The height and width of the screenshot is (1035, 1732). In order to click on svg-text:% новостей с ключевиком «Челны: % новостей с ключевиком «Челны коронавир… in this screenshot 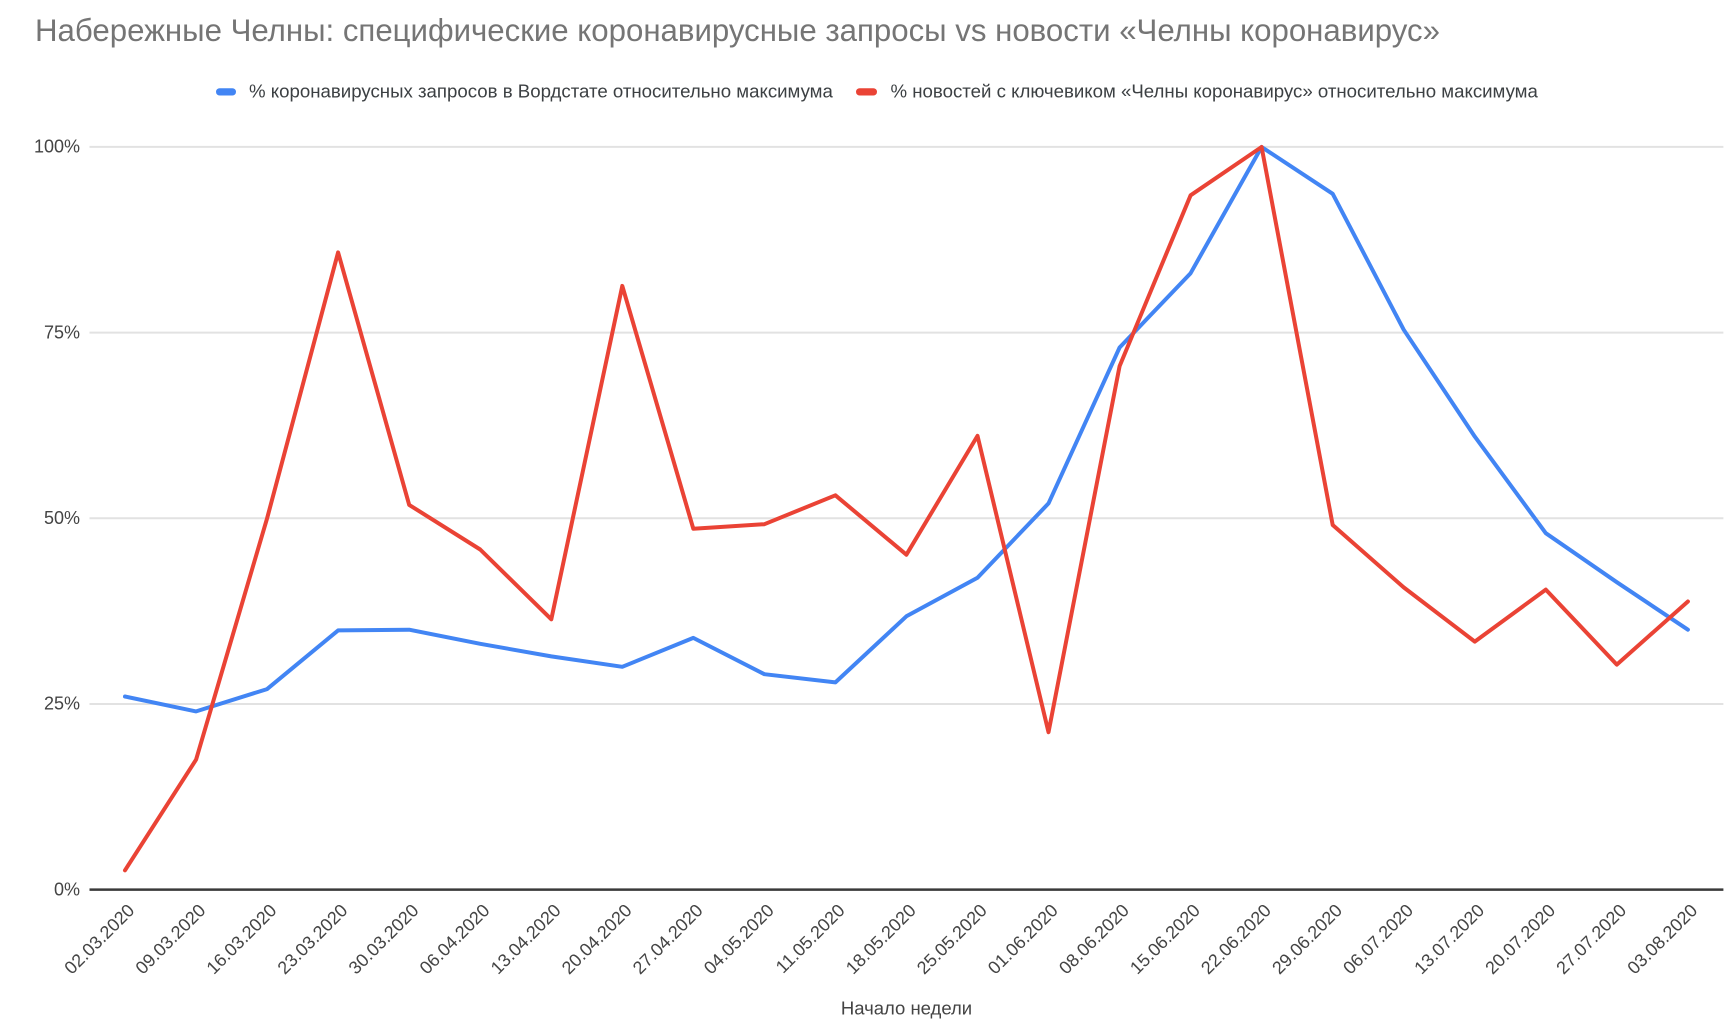, I will do `click(1215, 90)`.